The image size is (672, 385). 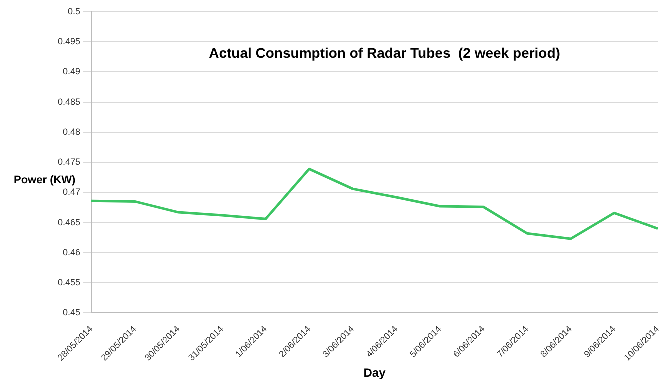 What do you see at coordinates (71, 252) in the screenshot?
I see `y-tick-label: 0.46` at bounding box center [71, 252].